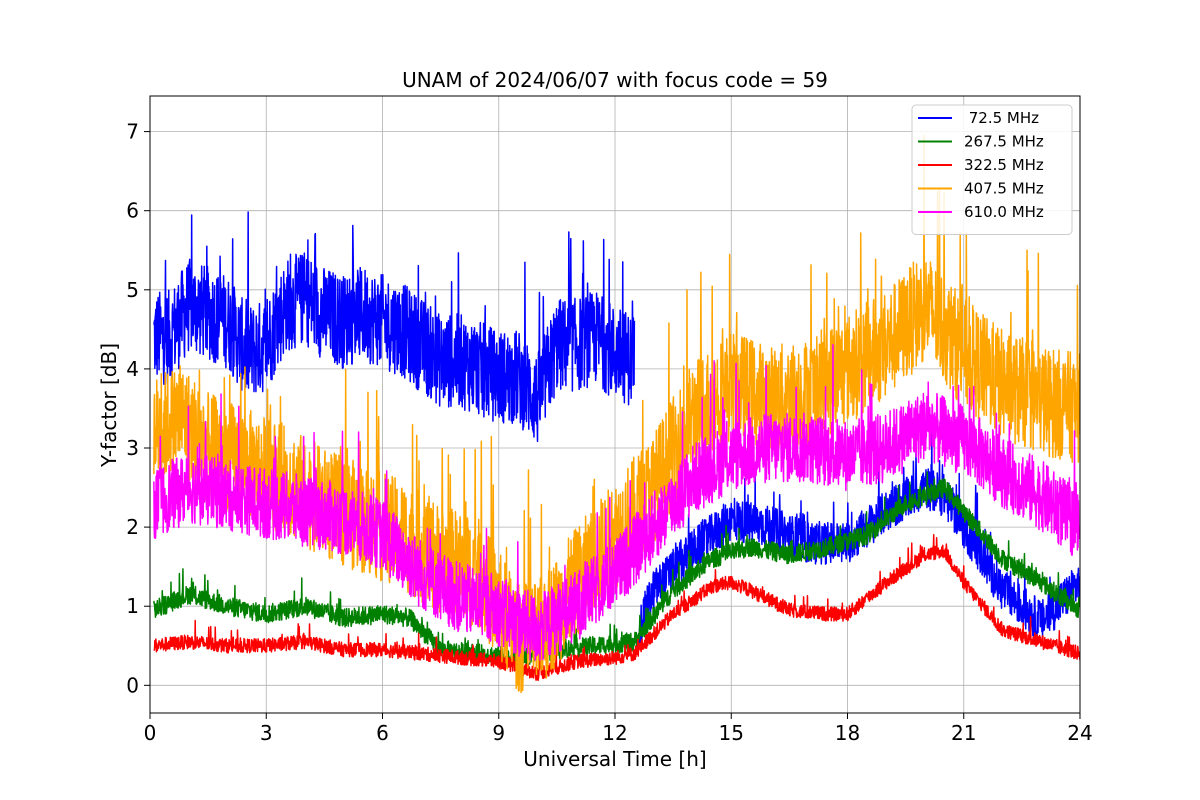 The height and width of the screenshot is (800, 1200). I want to click on x-tick-label: 9, so click(498, 733).